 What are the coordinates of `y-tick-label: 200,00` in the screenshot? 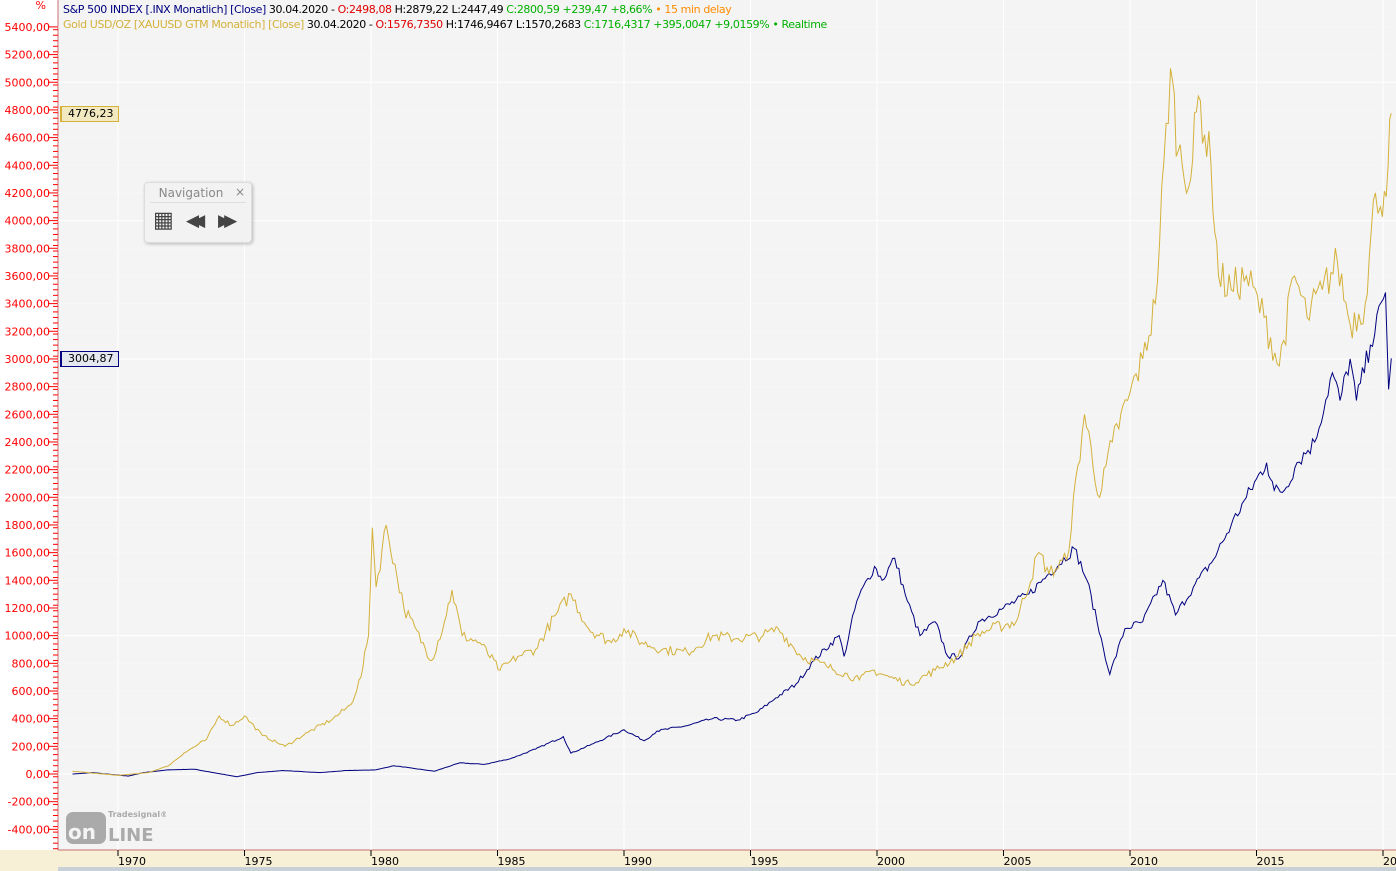 It's located at (31, 746).